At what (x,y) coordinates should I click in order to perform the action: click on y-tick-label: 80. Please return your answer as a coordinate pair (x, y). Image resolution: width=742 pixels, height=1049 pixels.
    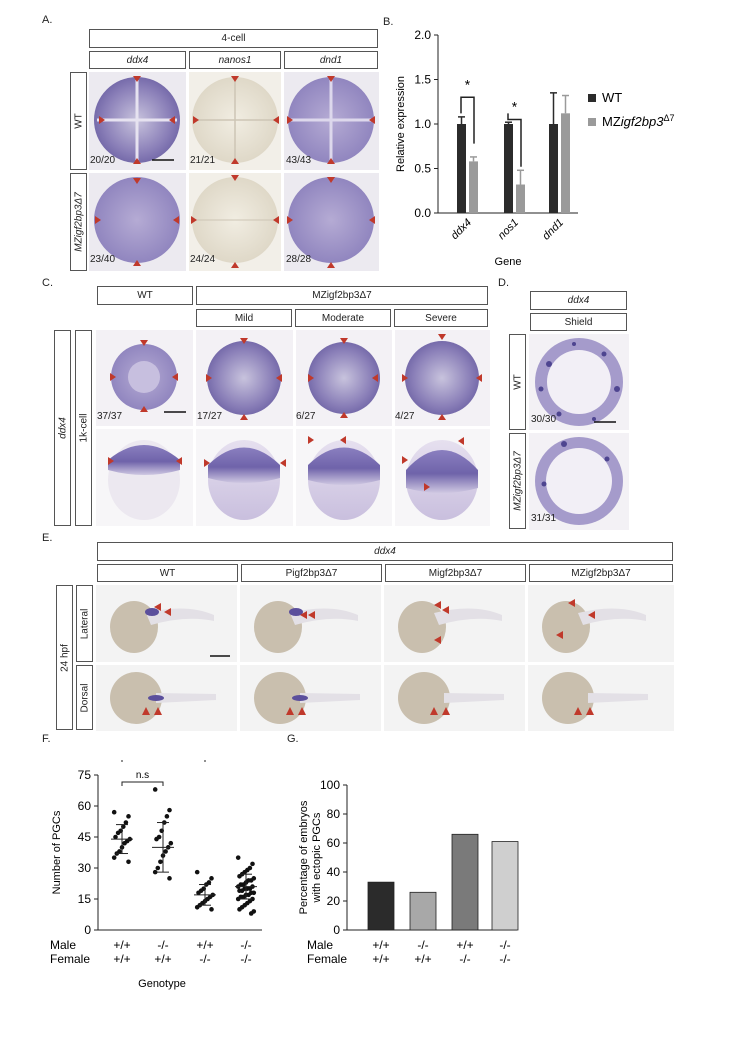
    Looking at the image, I should click on (334, 814).